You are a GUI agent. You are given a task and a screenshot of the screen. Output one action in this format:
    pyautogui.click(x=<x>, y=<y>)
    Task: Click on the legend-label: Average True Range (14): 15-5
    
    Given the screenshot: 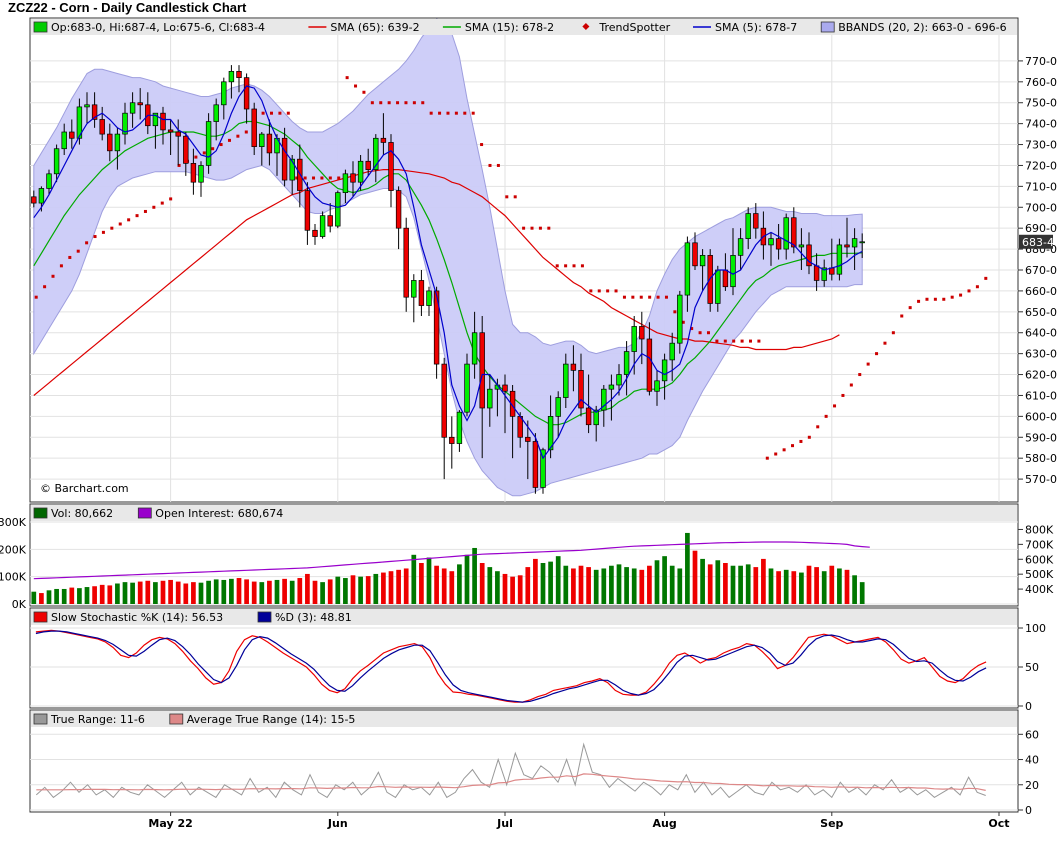 What is the action you would take?
    pyautogui.click(x=271, y=719)
    